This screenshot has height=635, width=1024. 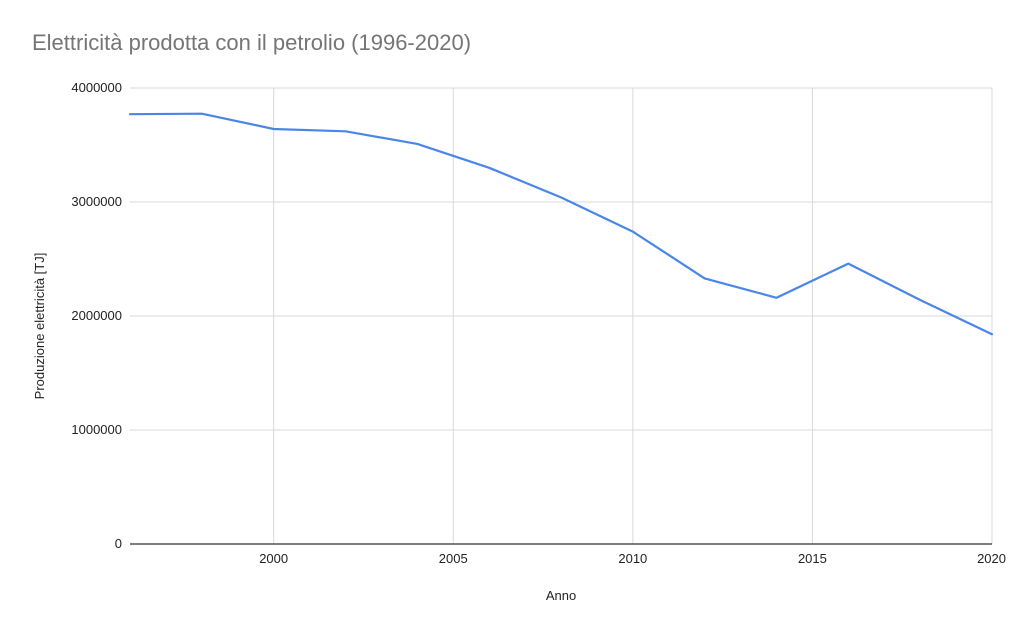 I want to click on y-tick-label: 2000000, so click(x=96, y=315).